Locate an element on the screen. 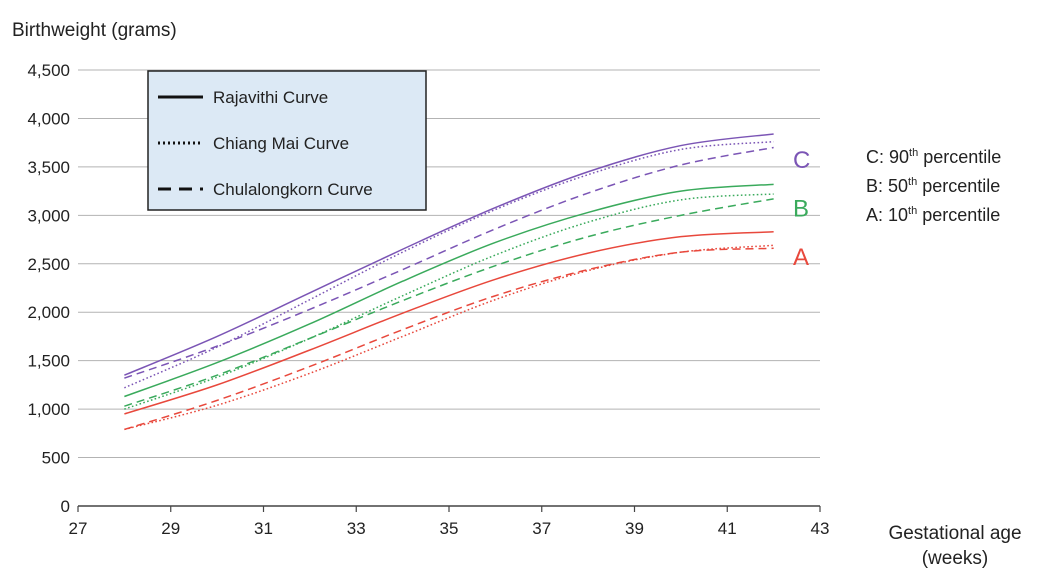  legend-label: Chulalongkorn Curve is located at coordinates (293, 189).